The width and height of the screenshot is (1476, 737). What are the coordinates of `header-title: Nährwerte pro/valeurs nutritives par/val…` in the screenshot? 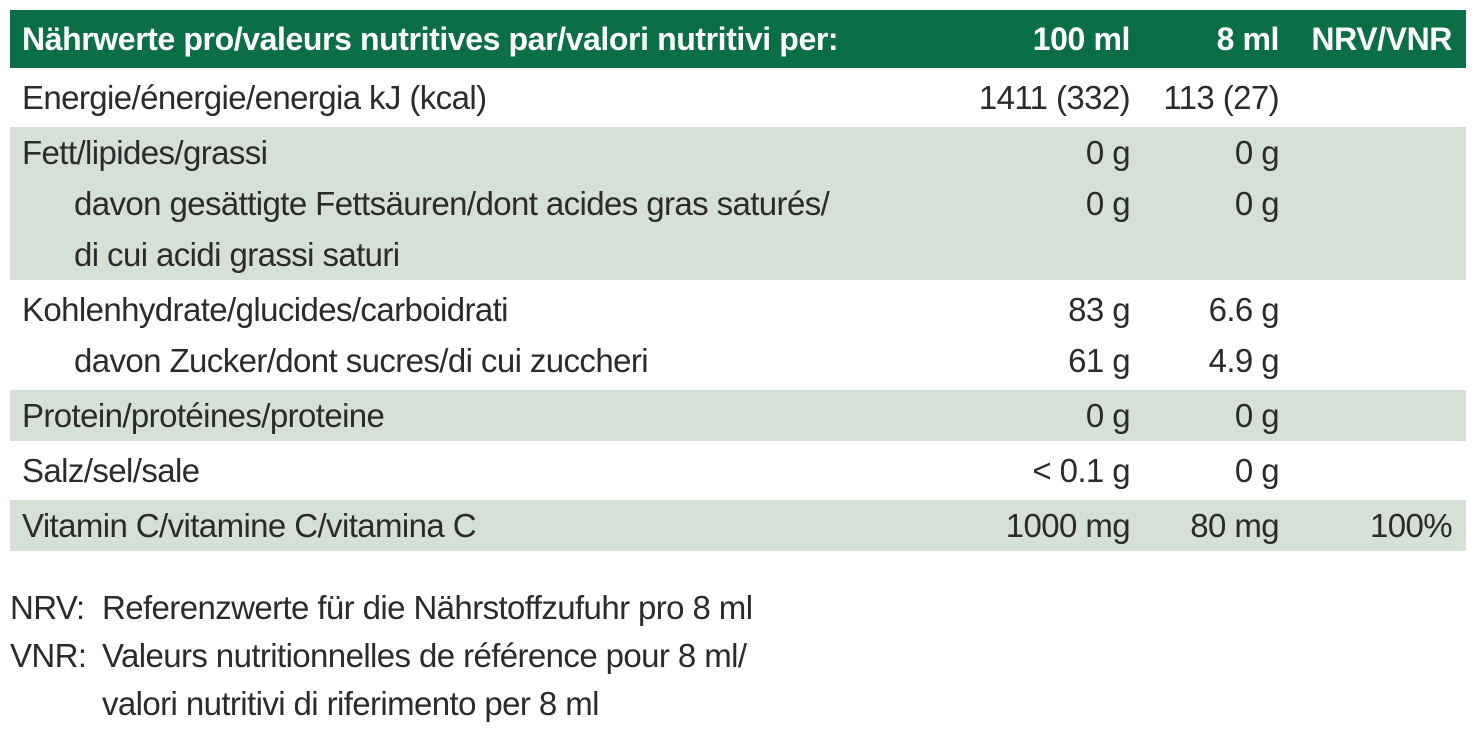 It's located at (430, 39).